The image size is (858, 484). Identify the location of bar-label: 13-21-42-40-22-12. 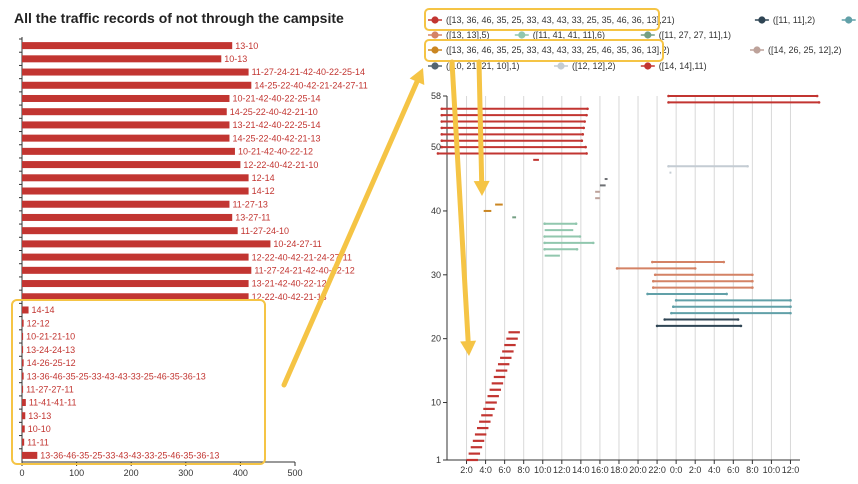
(289, 284).